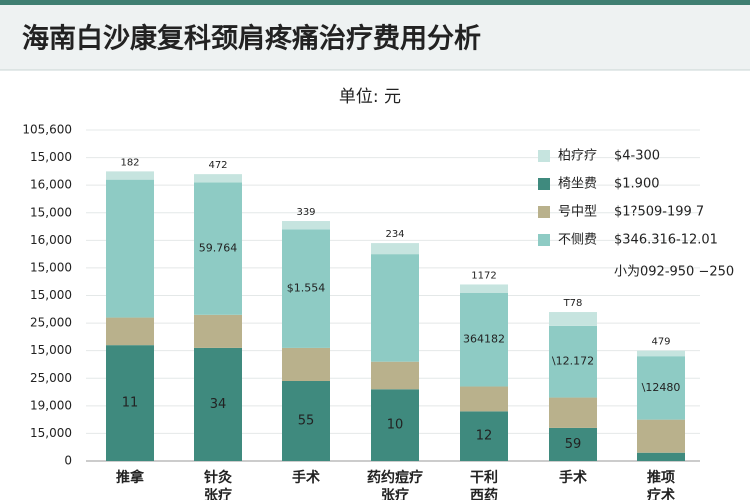 This screenshot has width=750, height=500. I want to click on x-tick-label: 药约痘疗, so click(395, 477).